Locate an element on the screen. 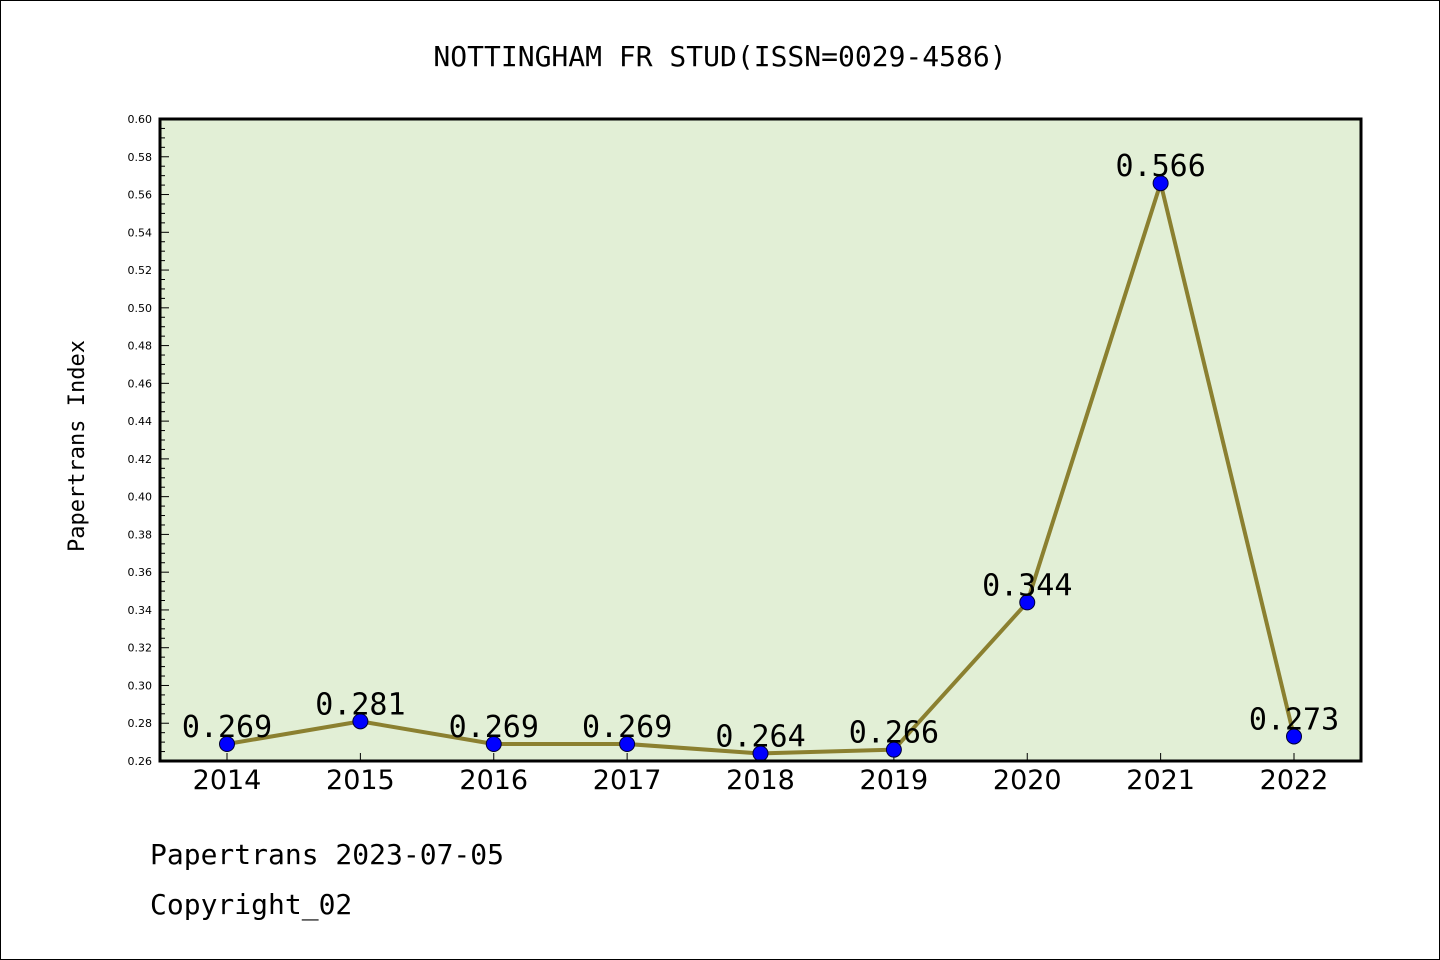 The width and height of the screenshot is (1440, 960). x-tick-label: 2017 is located at coordinates (627, 780).